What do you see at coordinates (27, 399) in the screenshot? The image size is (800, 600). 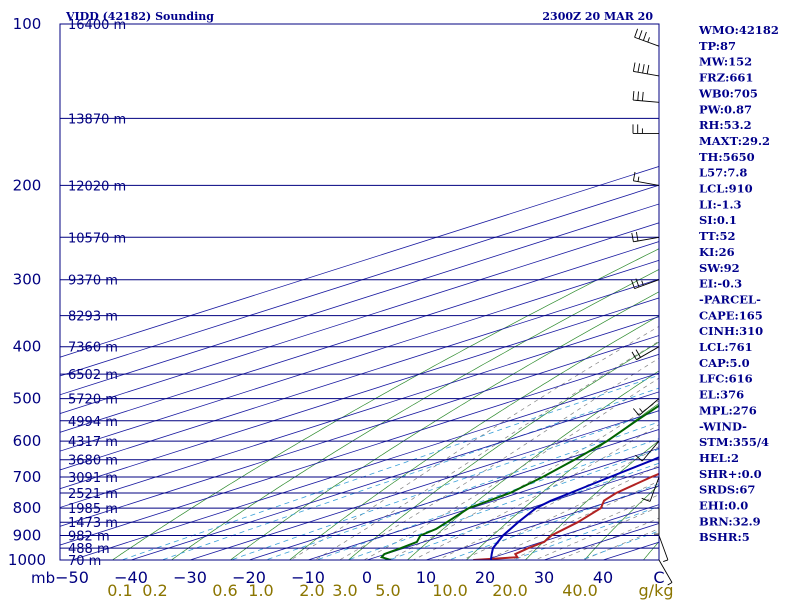 I see `pressure-label: 500` at bounding box center [27, 399].